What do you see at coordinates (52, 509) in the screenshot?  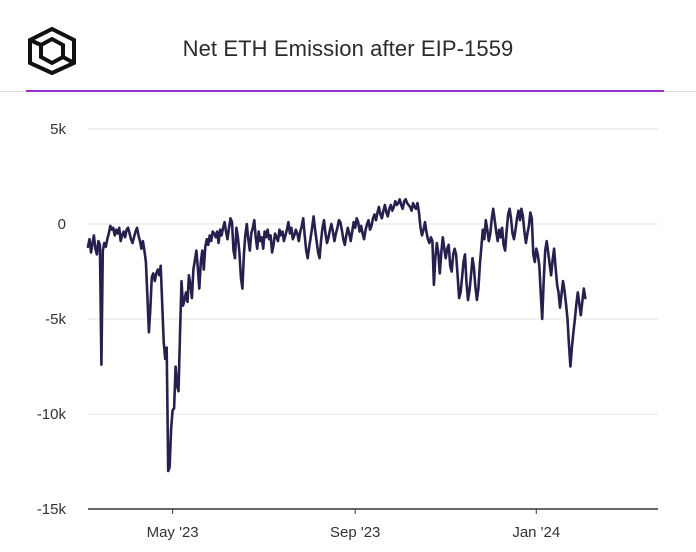 I see `y-tick-label: -15k` at bounding box center [52, 509].